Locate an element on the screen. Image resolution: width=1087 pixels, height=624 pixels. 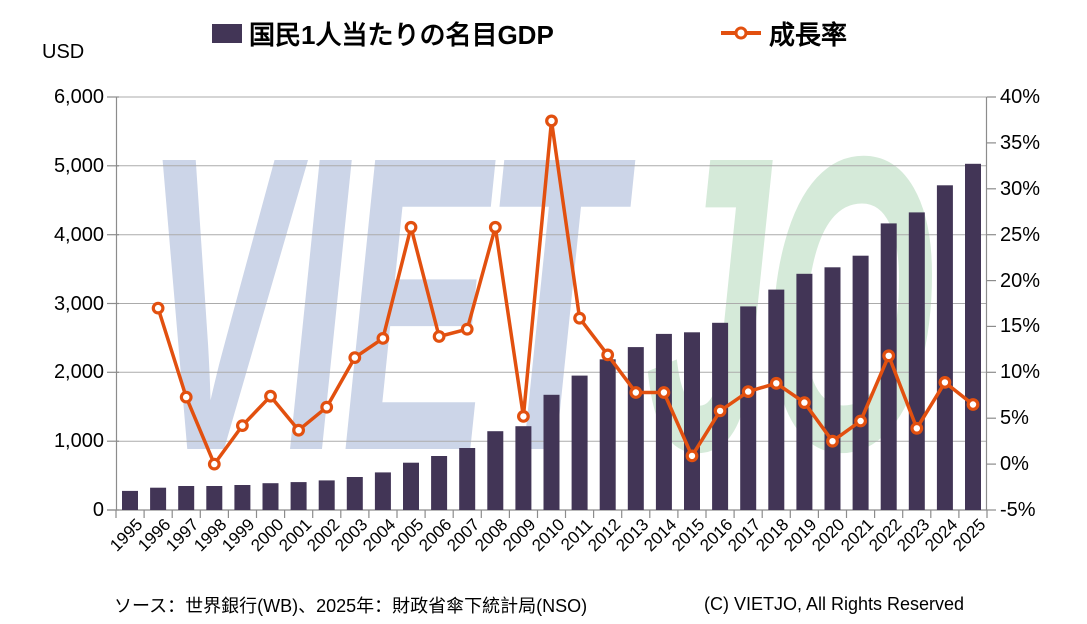
right-axis-tick-label: 25% is located at coordinates (1020, 234).